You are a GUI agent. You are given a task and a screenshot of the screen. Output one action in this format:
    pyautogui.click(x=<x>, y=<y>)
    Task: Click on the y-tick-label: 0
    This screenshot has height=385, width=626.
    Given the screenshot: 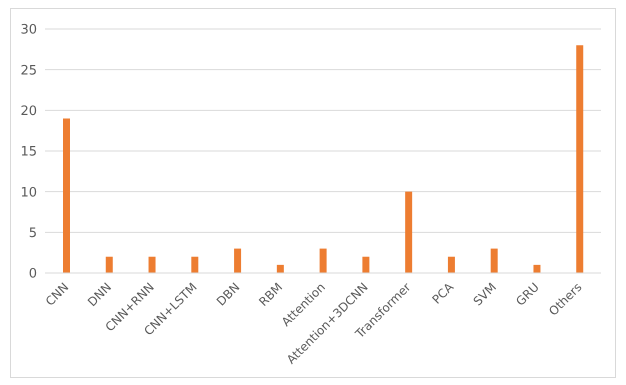 What is the action you would take?
    pyautogui.click(x=32, y=274)
    